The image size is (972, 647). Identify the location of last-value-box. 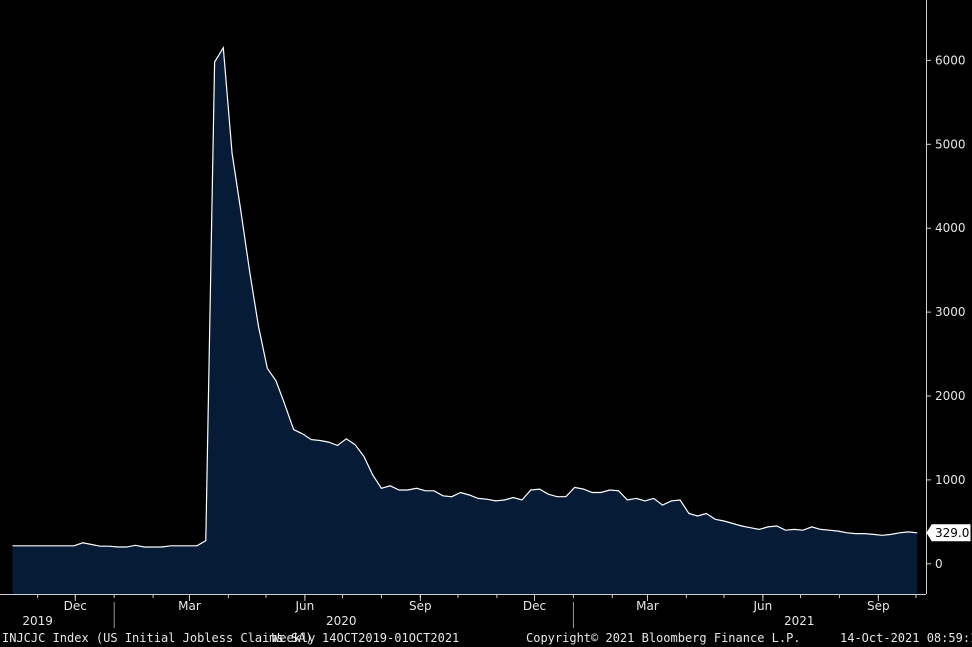
(948, 533).